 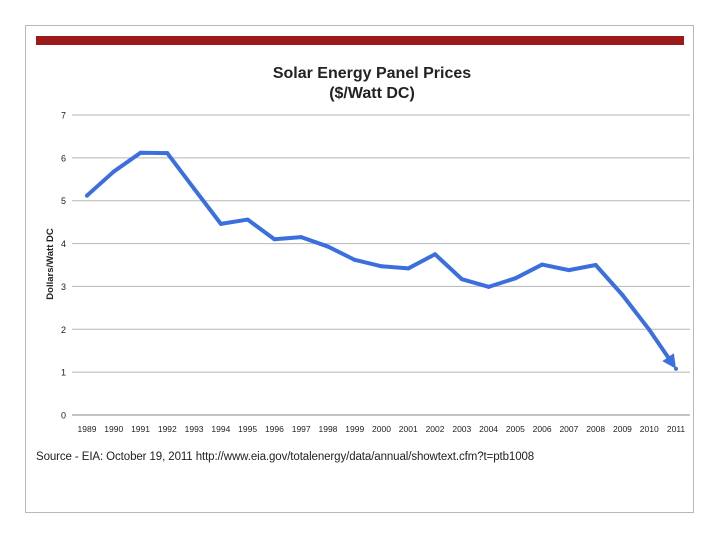 I want to click on y-tick-label: 1, so click(x=63, y=373).